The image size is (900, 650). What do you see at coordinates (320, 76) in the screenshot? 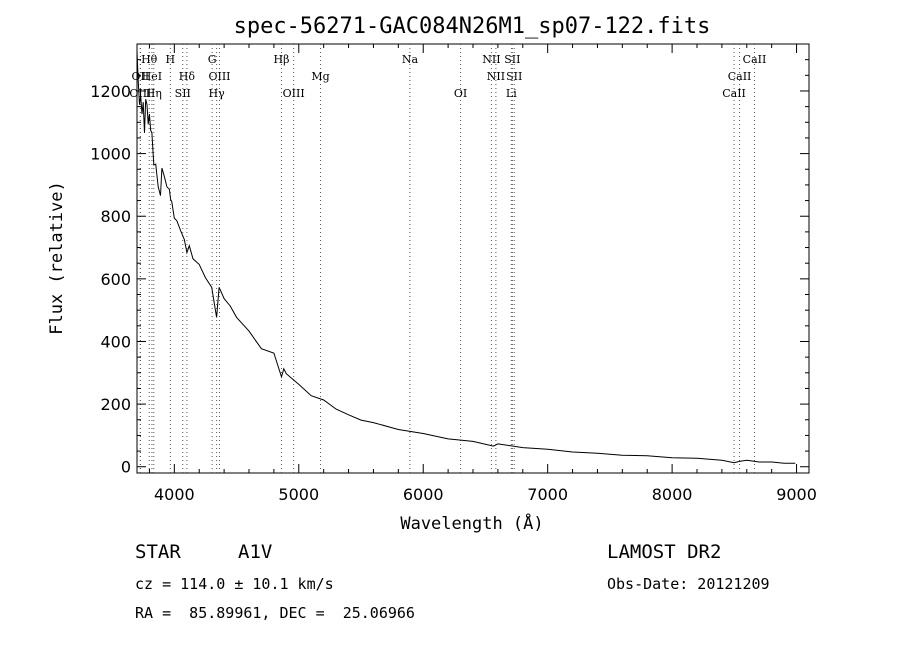
I see `spectral-line-label: Mg` at bounding box center [320, 76].